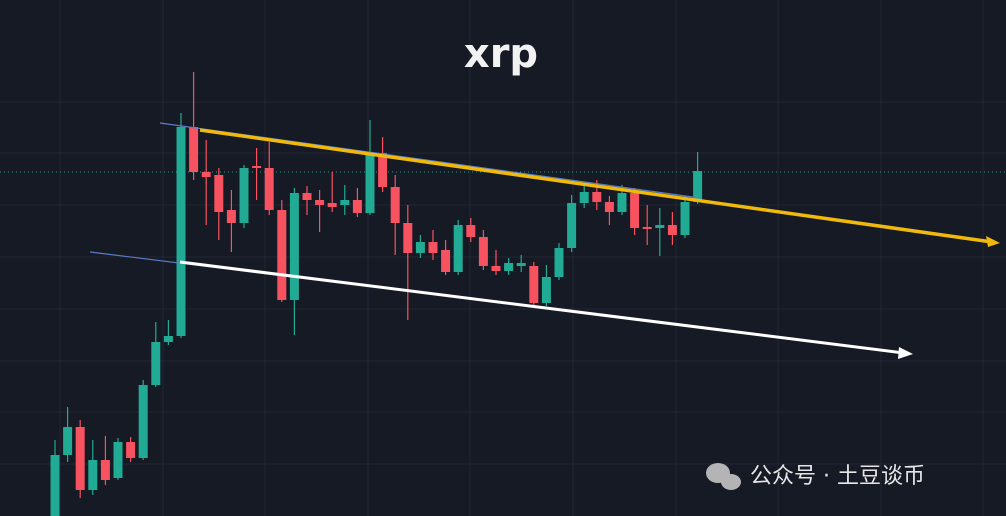 The image size is (1006, 516). What do you see at coordinates (501, 54) in the screenshot?
I see `chart-title: xrp` at bounding box center [501, 54].